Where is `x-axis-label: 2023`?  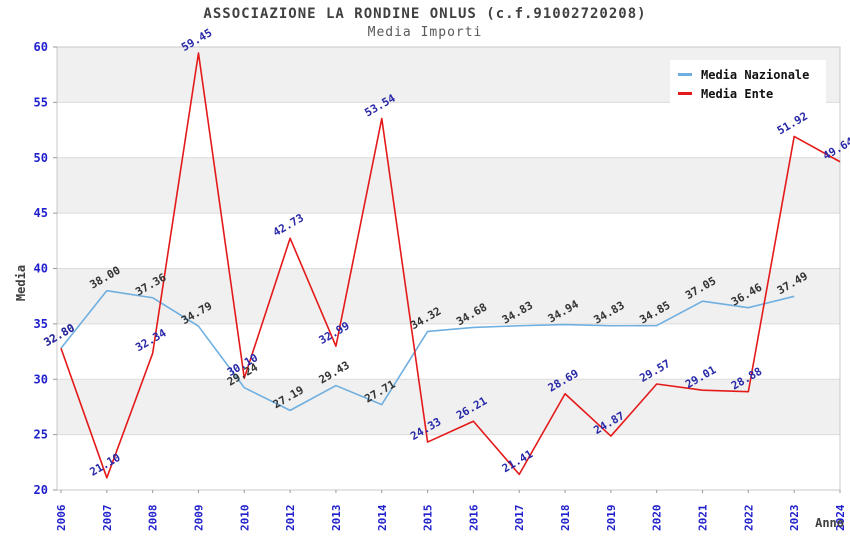
x-axis-label: 2023 is located at coordinates (794, 518).